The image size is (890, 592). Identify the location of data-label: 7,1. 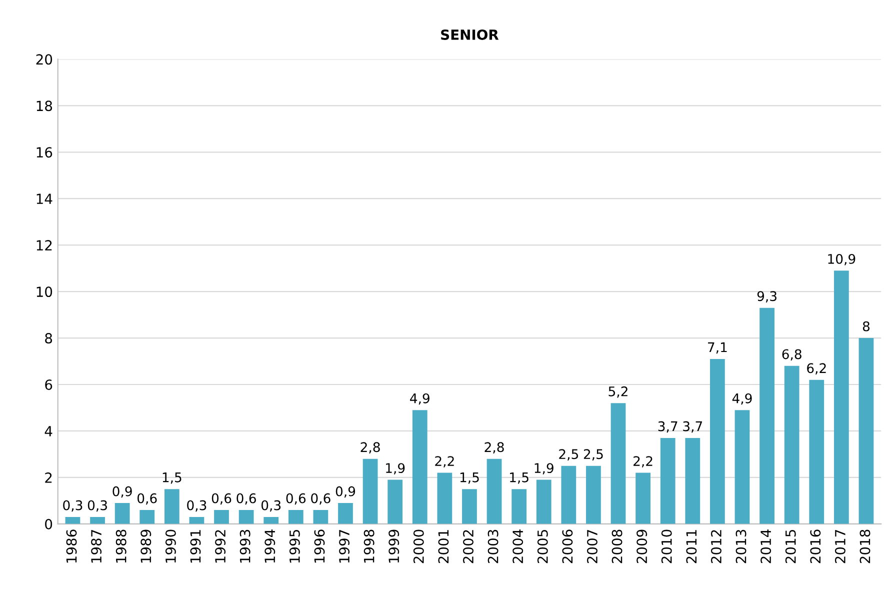
(717, 348).